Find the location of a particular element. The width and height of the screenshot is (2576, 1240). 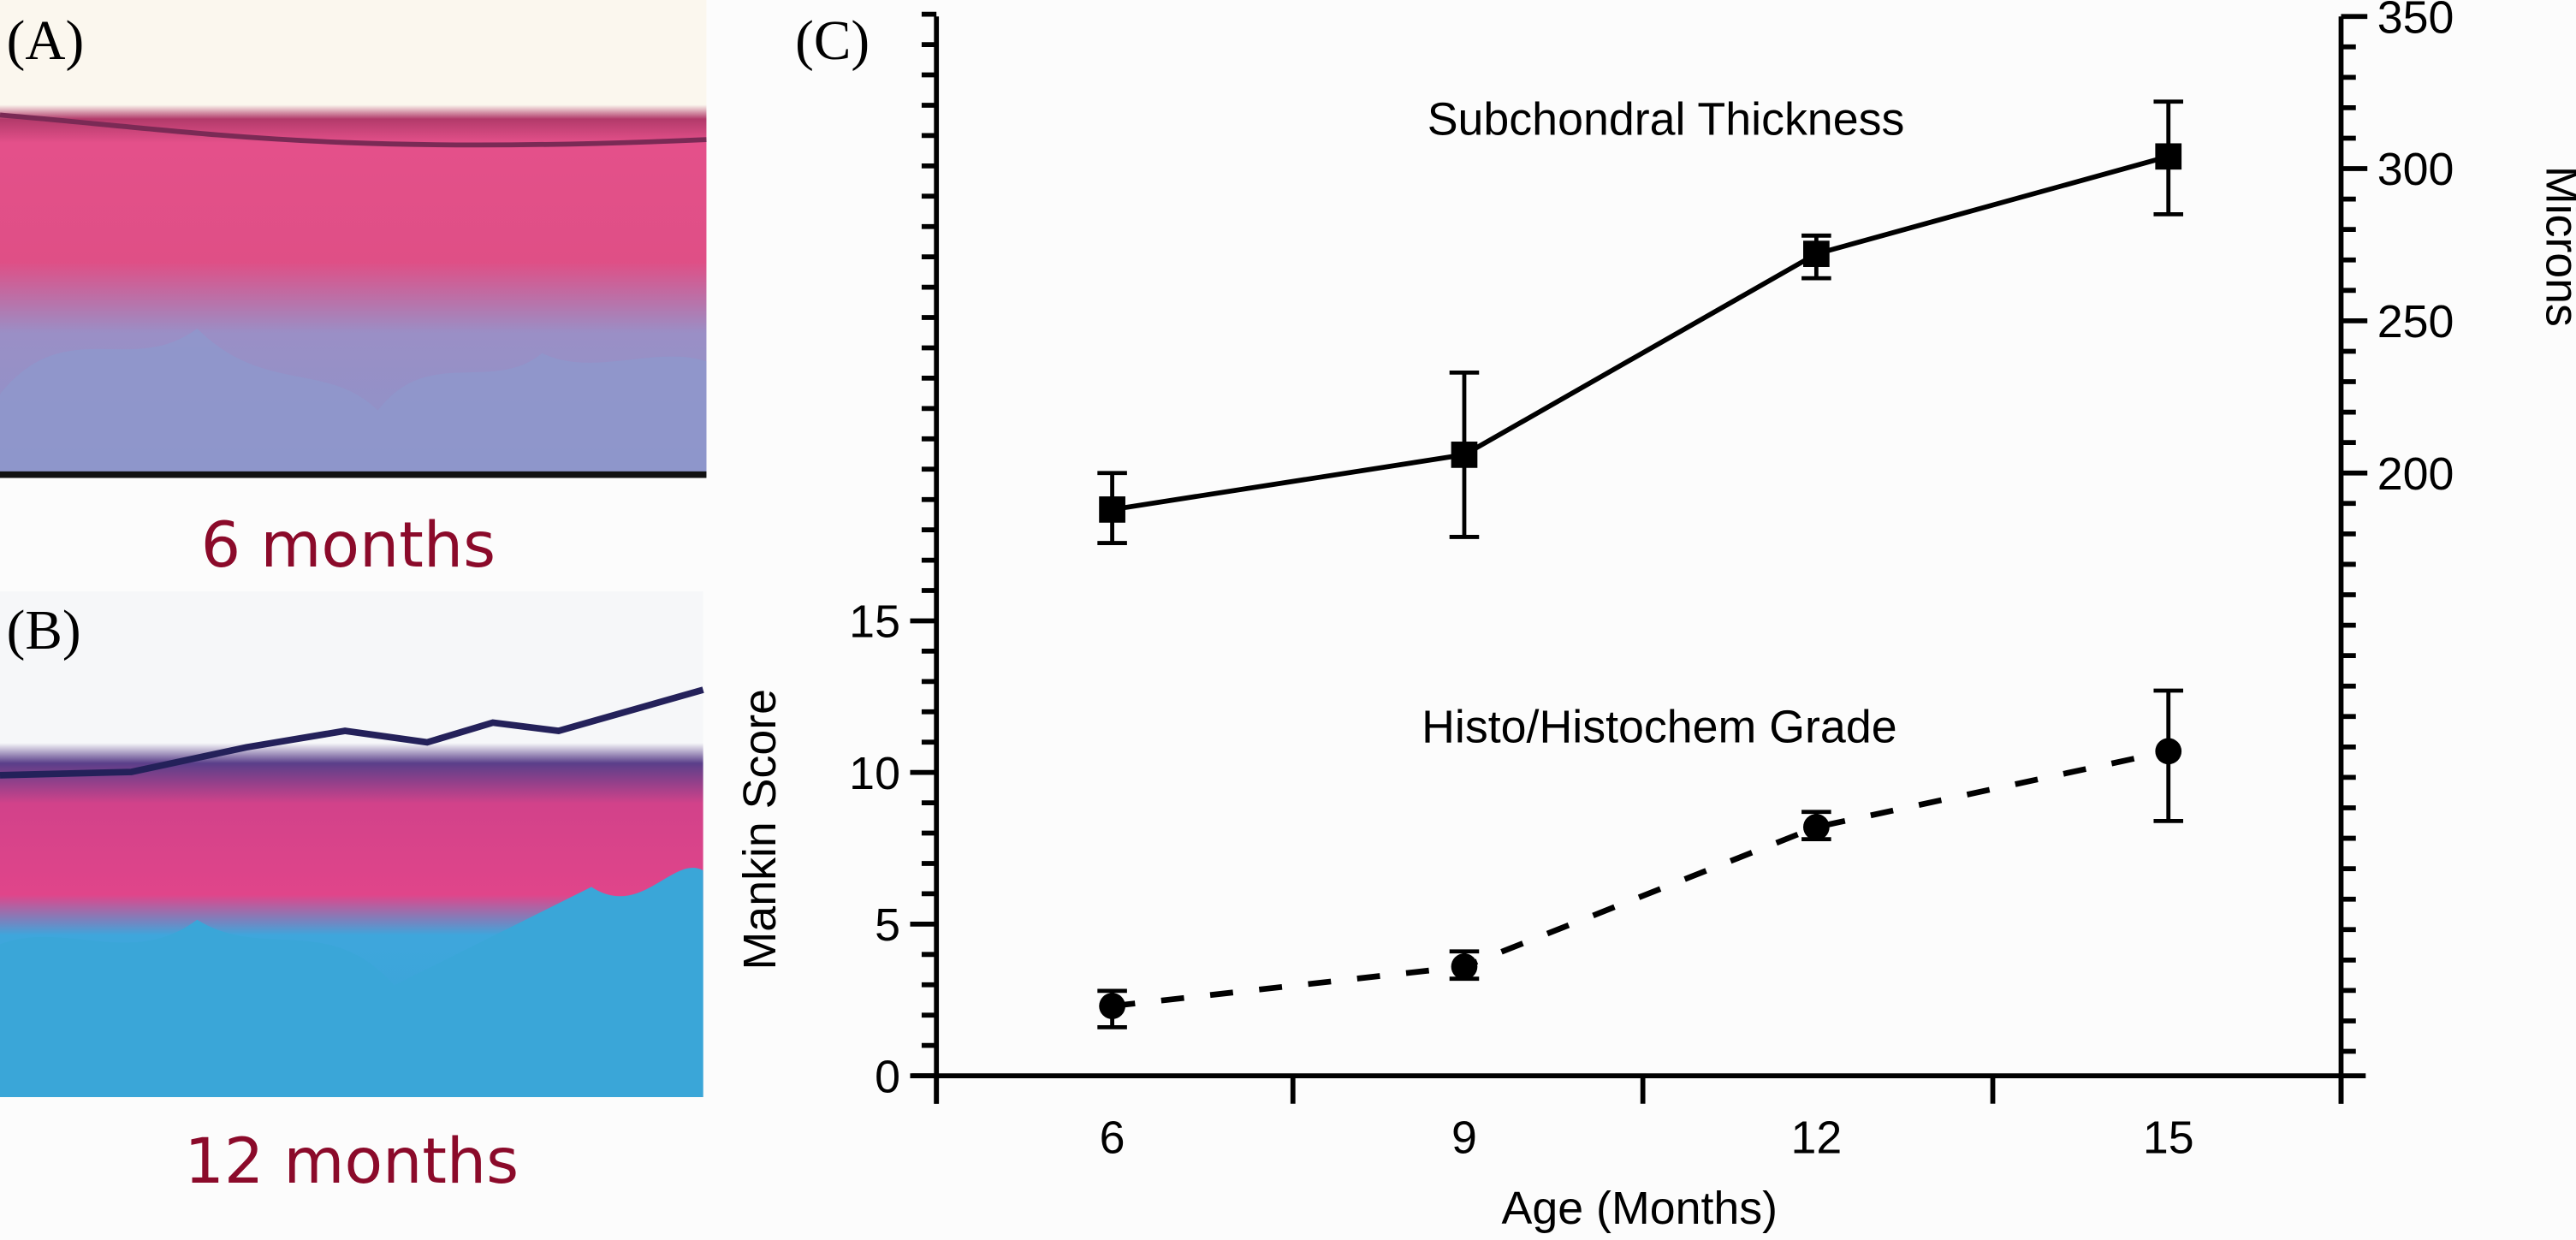

series-histo-grade is located at coordinates (1640, 858).